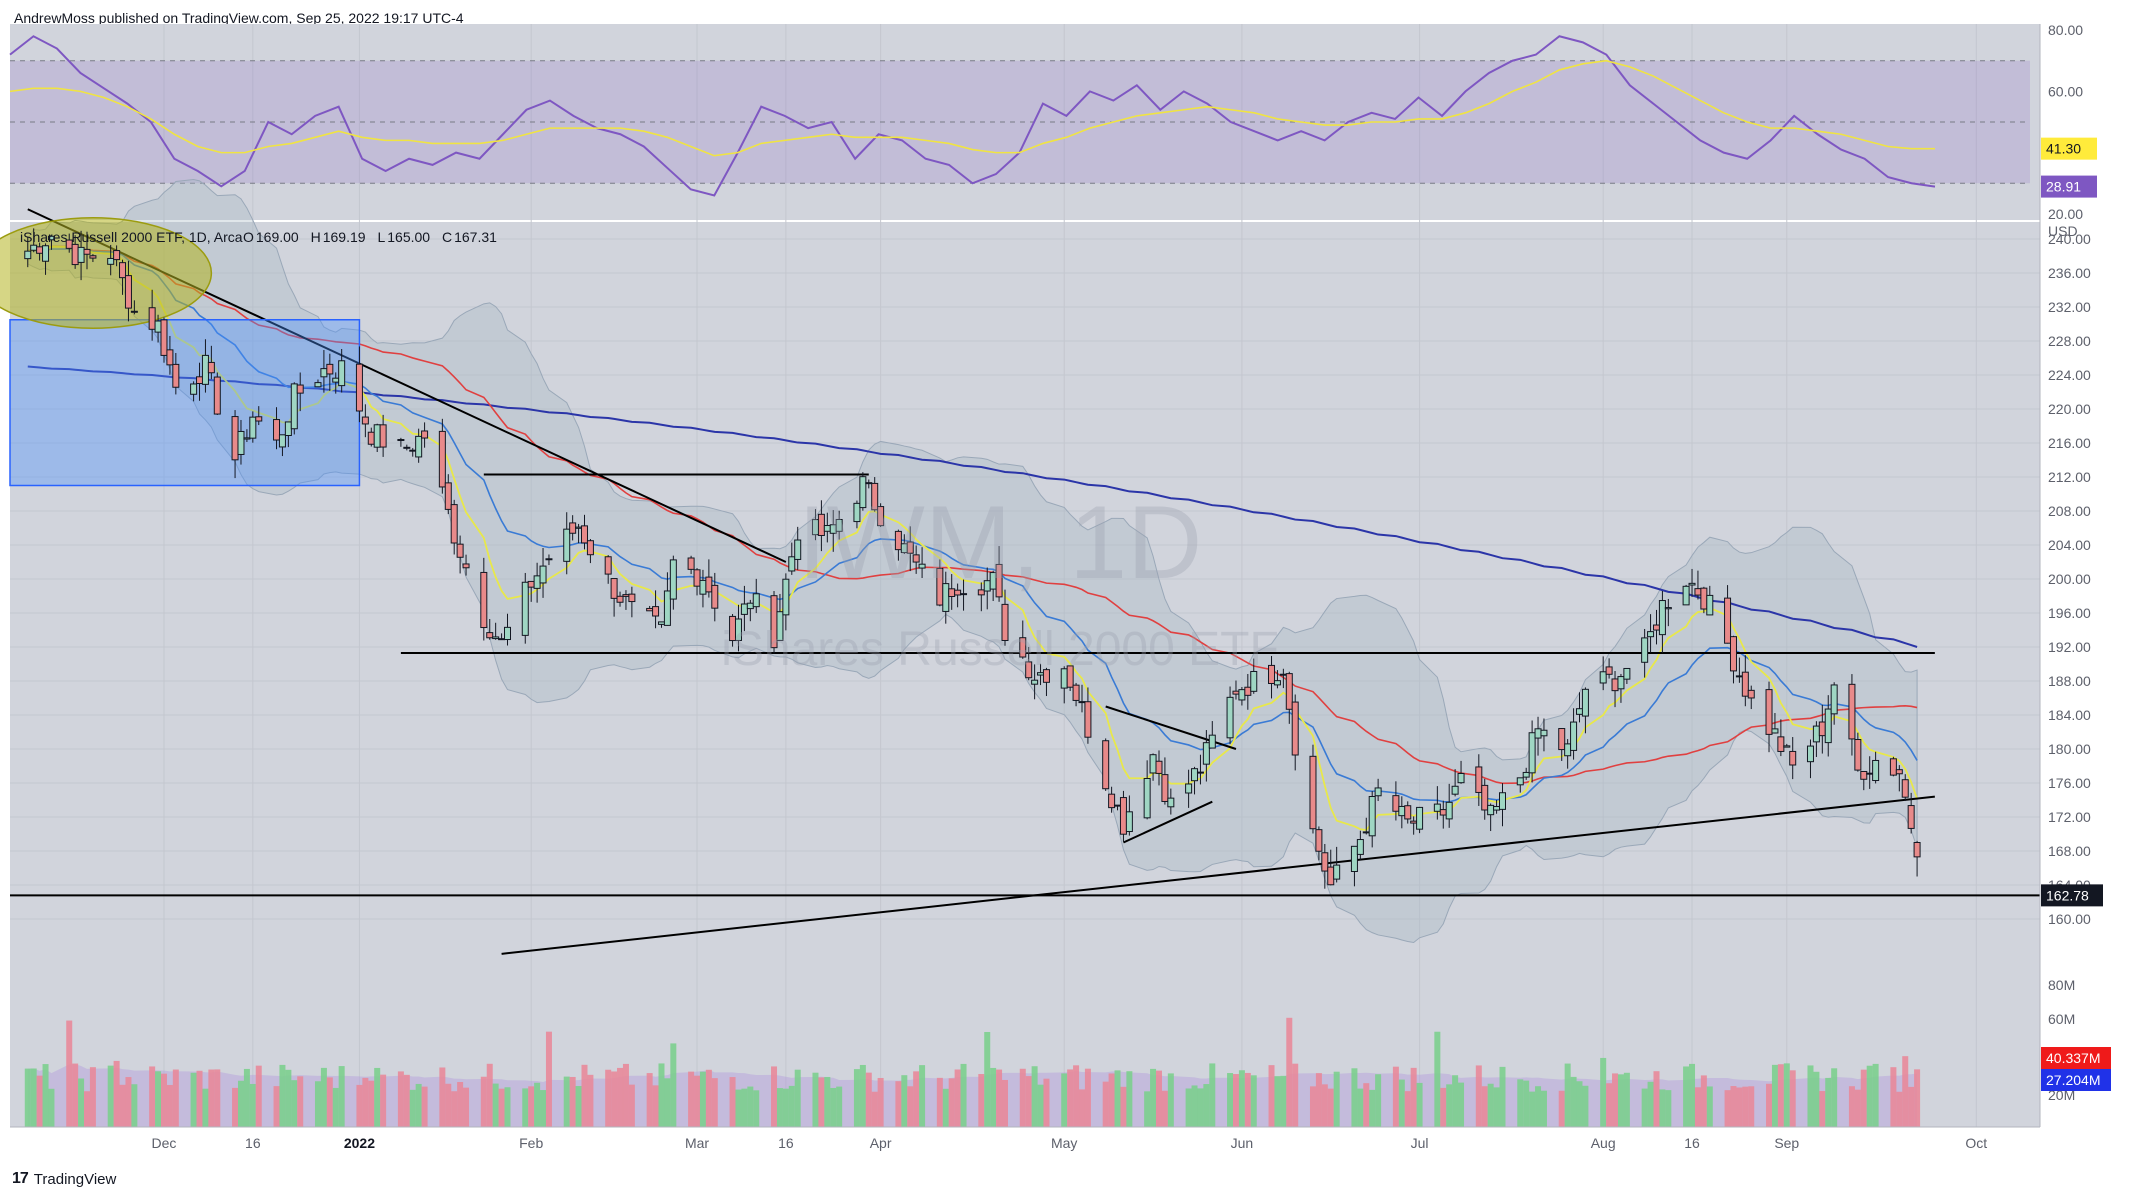  I want to click on price-tick-label: 212.00, so click(2069, 477).